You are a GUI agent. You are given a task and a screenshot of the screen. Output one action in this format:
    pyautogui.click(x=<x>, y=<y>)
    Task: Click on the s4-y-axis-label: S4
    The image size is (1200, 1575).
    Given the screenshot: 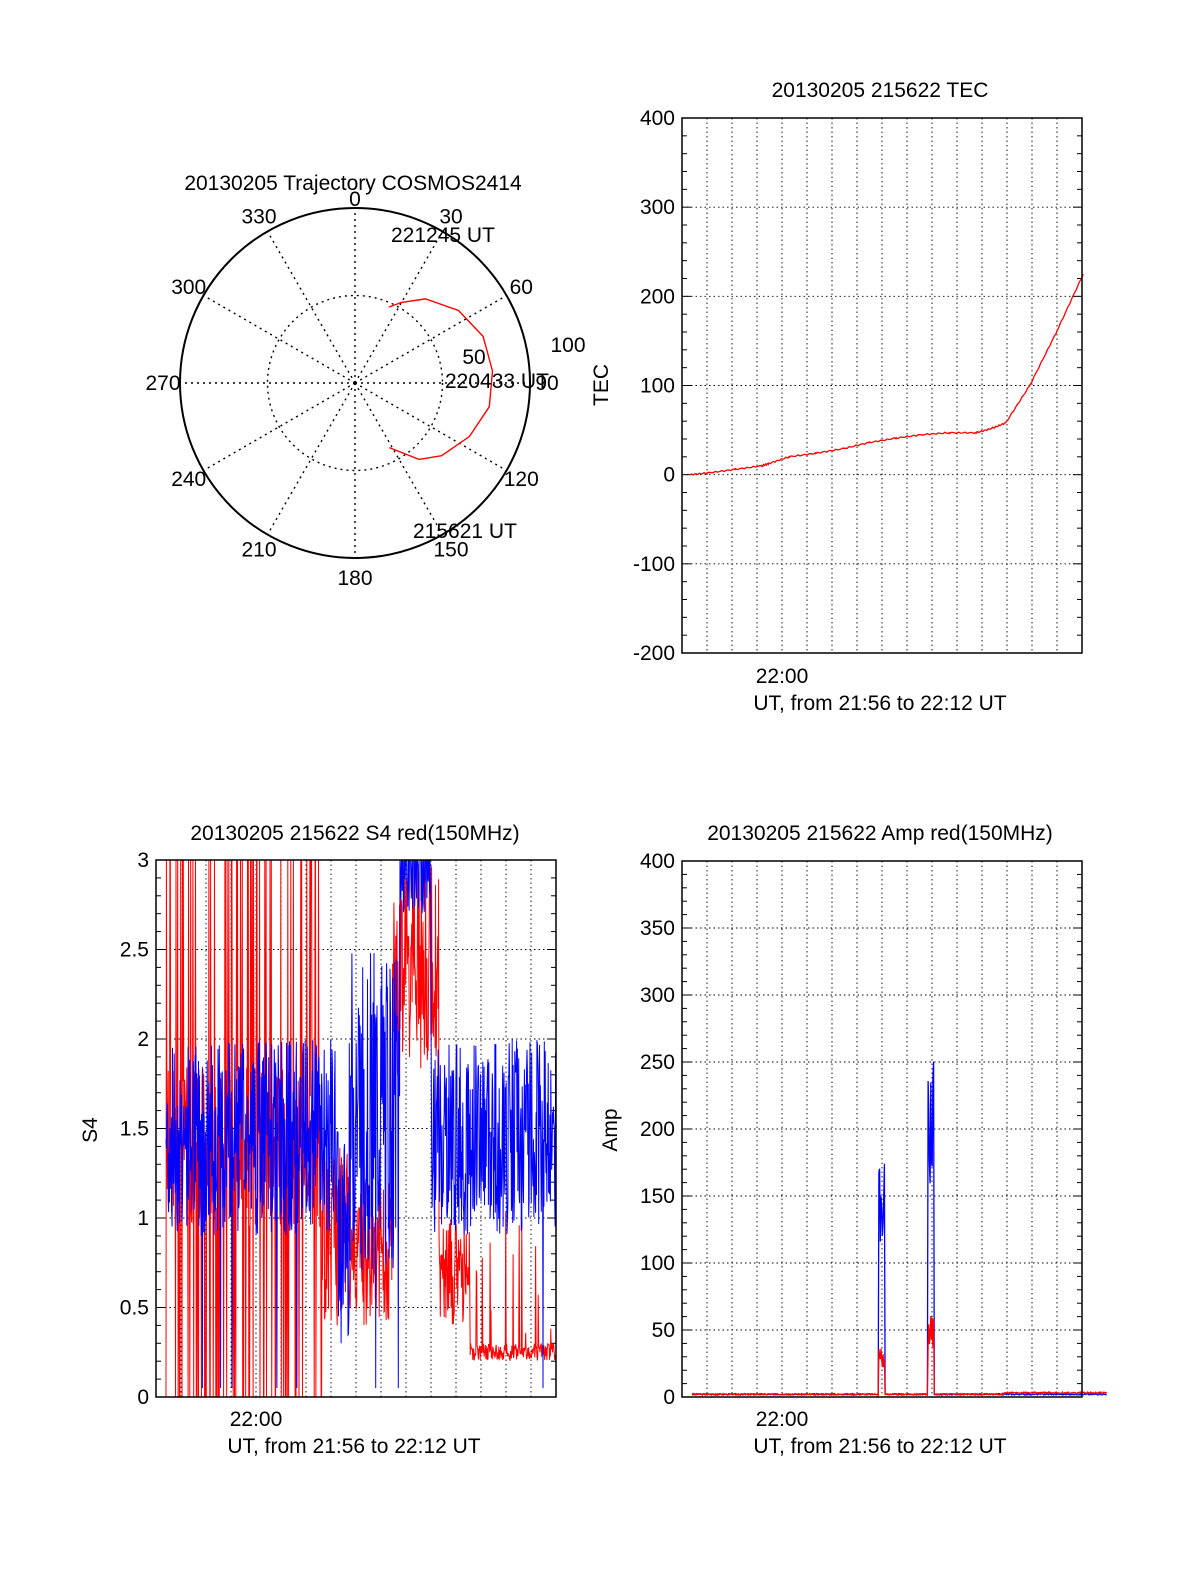 What is the action you would take?
    pyautogui.click(x=90, y=1130)
    